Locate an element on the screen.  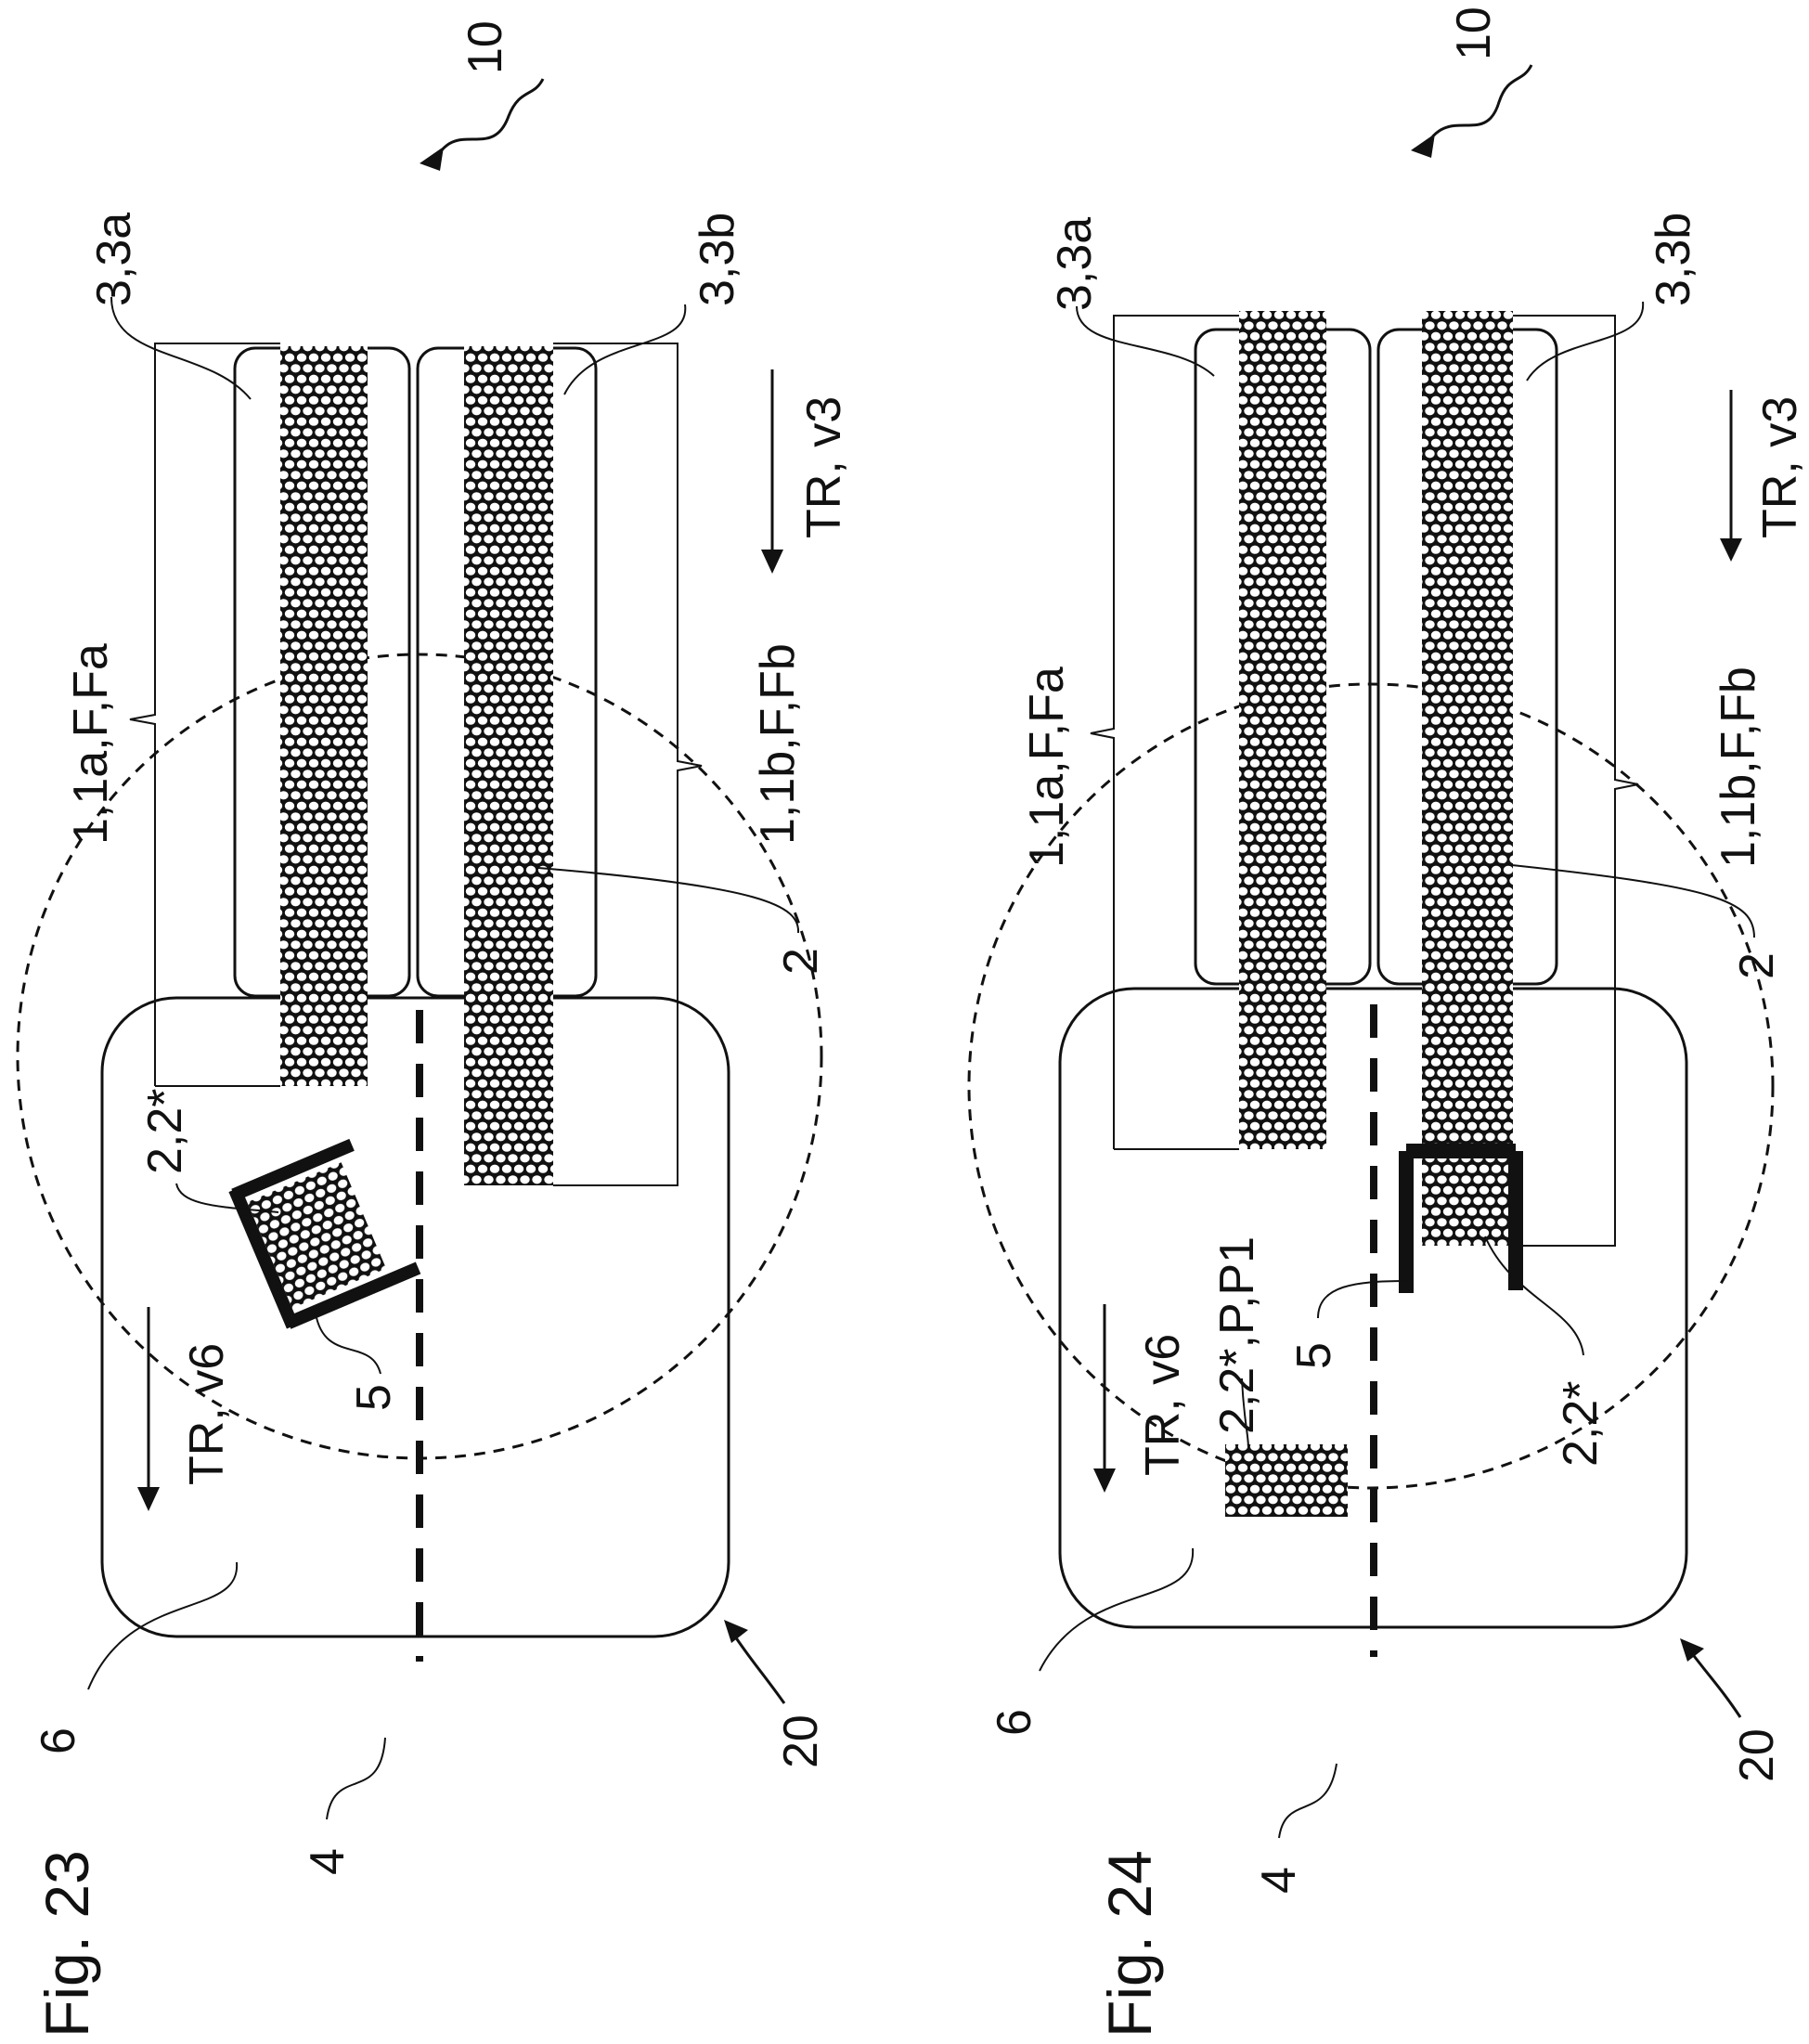
gripper-5-with-pack is located at coordinates (326, 1231).